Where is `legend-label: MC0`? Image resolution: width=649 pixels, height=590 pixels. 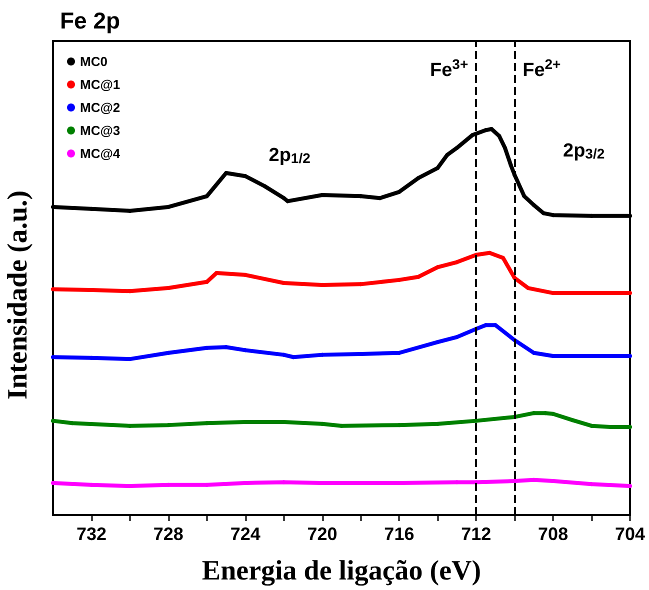 legend-label: MC0 is located at coordinates (94, 61).